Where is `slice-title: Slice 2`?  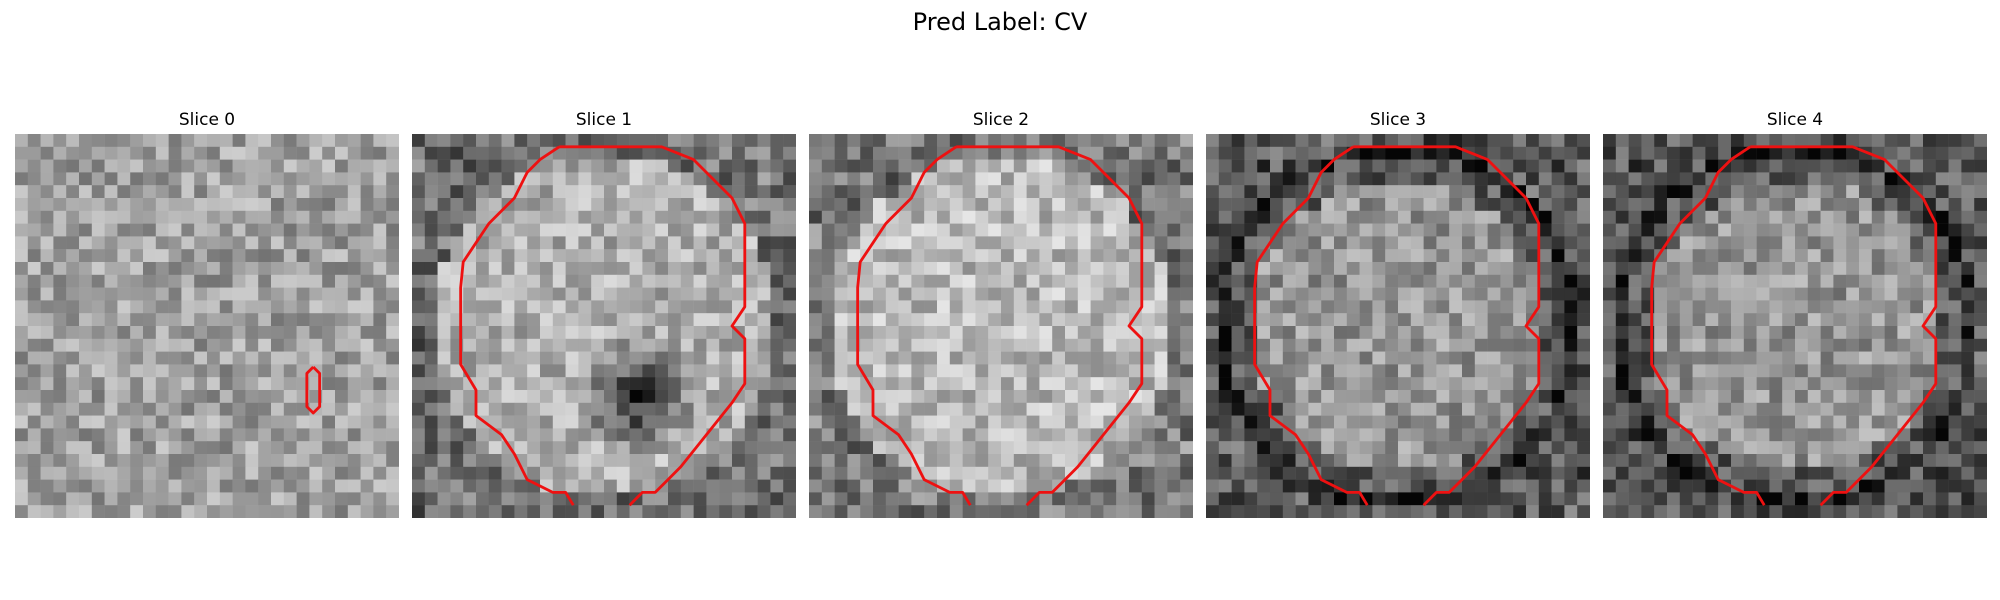 slice-title: Slice 2 is located at coordinates (1001, 120).